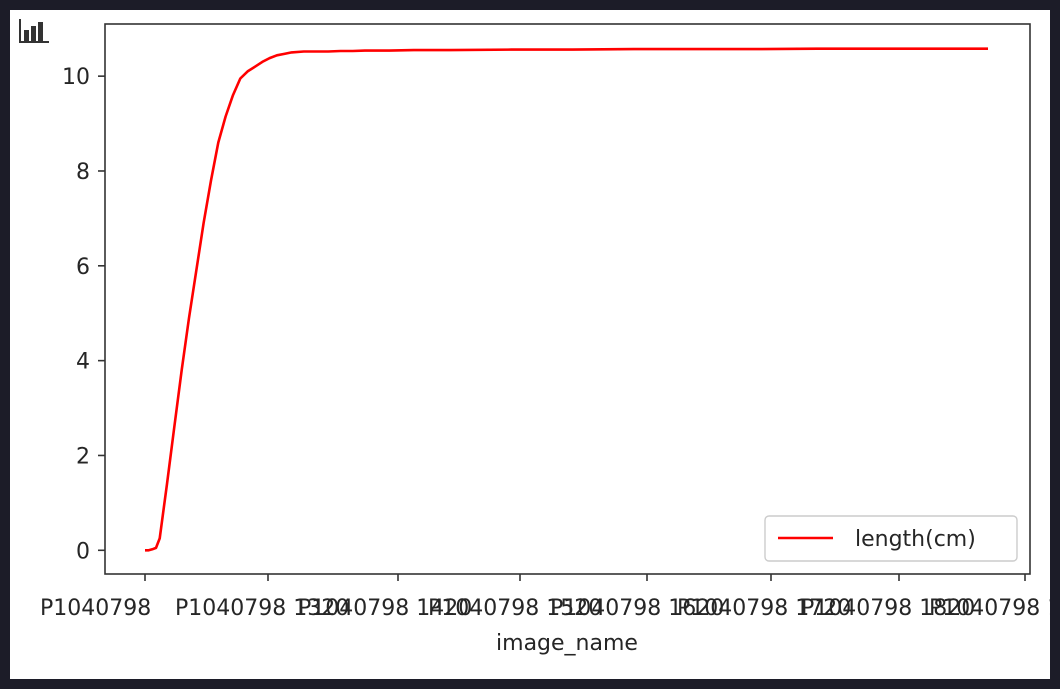 The height and width of the screenshot is (689, 1060). What do you see at coordinates (34, 31) in the screenshot?
I see `chart-type-icon` at bounding box center [34, 31].